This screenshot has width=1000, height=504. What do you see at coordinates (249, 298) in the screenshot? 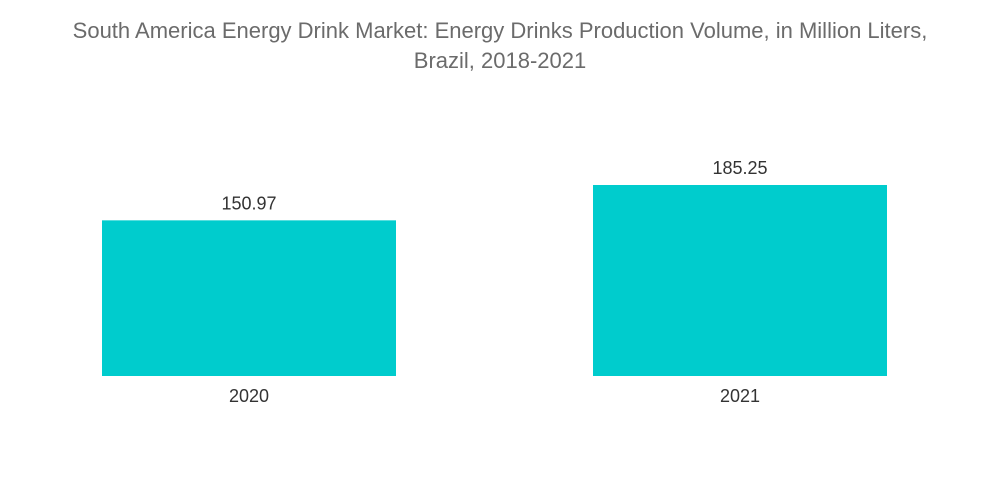
I see `bar-2020` at bounding box center [249, 298].